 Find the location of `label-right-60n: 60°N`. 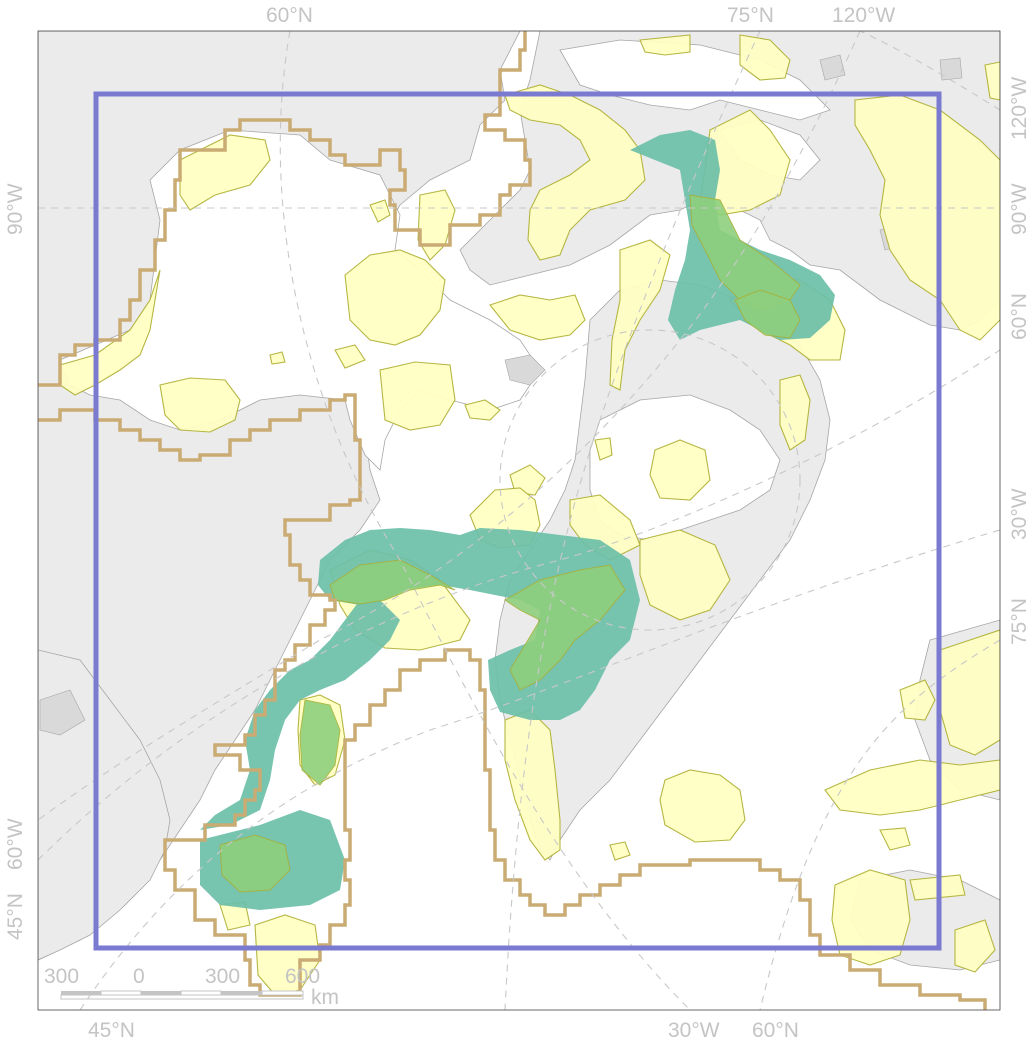

label-right-60n: 60°N is located at coordinates (1019, 316).